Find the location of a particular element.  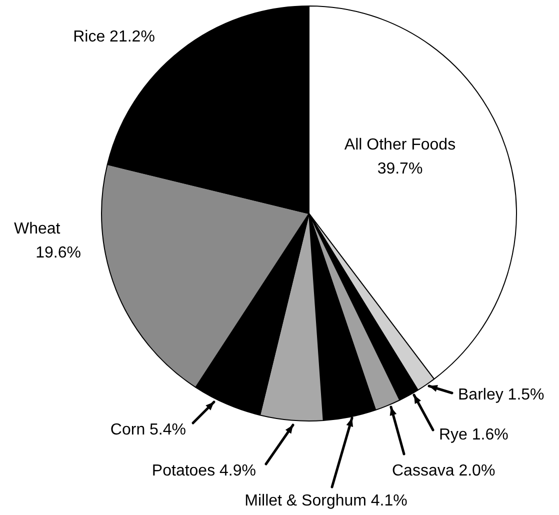

slice-label: Potatoes 4.9% is located at coordinates (204, 471).